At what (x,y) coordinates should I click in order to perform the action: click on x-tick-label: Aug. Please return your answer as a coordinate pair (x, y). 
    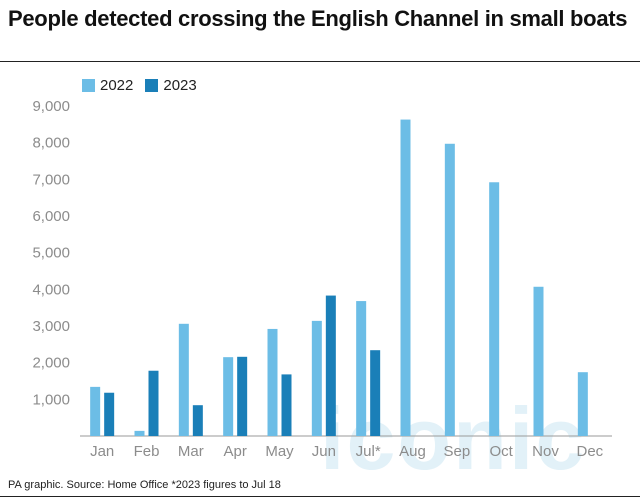
    Looking at the image, I should click on (412, 451).